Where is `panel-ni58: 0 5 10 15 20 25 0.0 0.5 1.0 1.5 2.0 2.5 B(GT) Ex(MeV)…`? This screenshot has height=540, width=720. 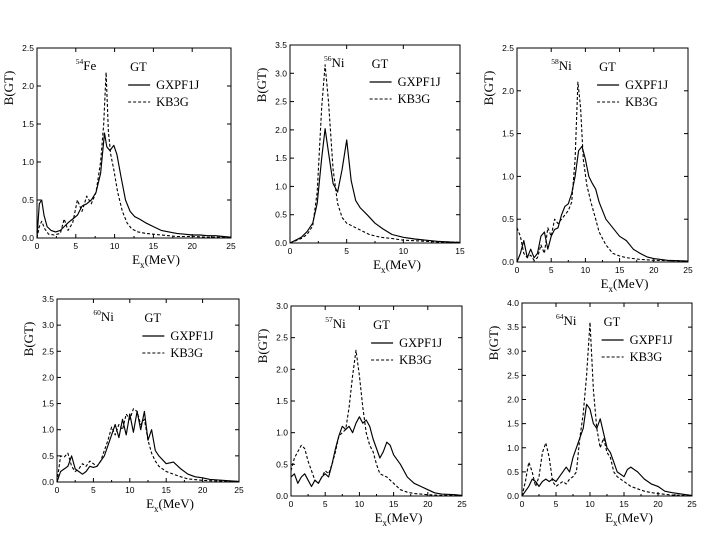
panel-ni58: 0 5 10 15 20 25 0.0 0.5 1.0 1.5 2.0 2.5 B(GT) Ex(MeV)… is located at coordinates (587, 168).